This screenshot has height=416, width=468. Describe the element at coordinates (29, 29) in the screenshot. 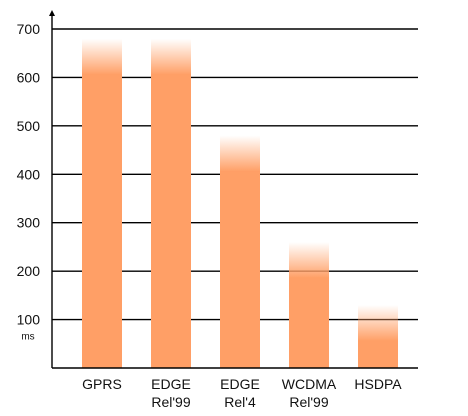

I see `y-tick-label-700: 700` at that location.